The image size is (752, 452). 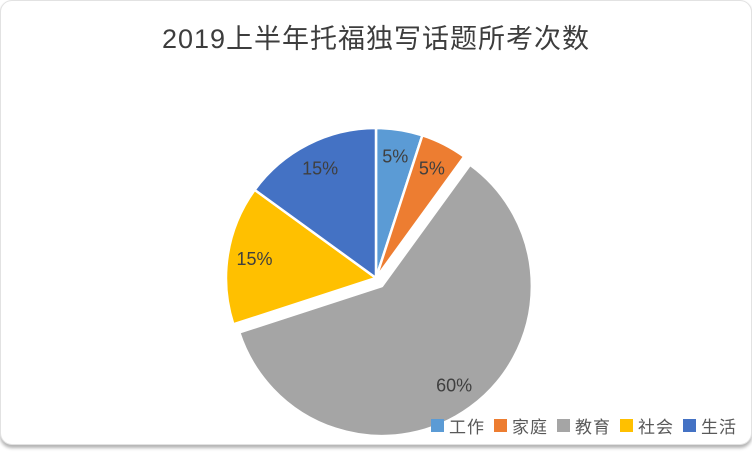 What do you see at coordinates (395, 157) in the screenshot?
I see `data-label-work: 5%` at bounding box center [395, 157].